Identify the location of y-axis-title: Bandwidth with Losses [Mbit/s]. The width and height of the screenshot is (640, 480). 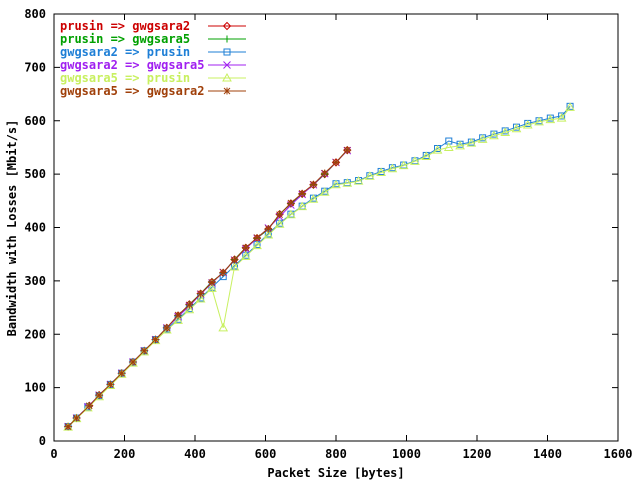
(12, 228).